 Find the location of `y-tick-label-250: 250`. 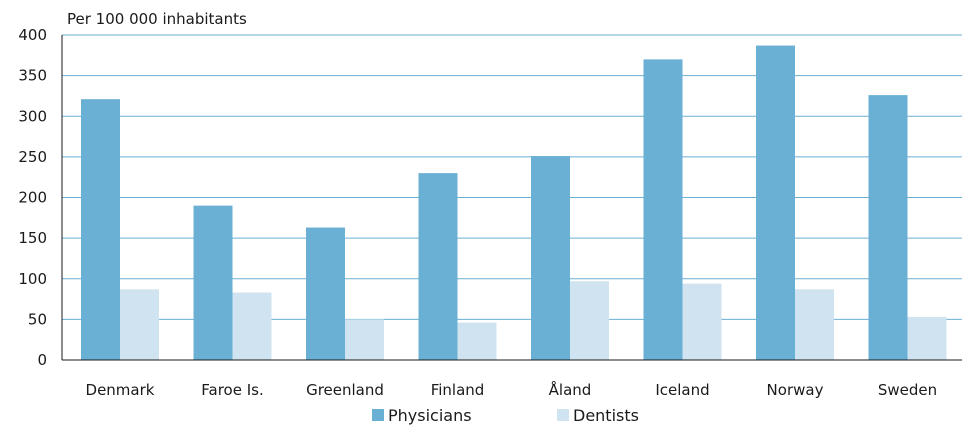

y-tick-label-250: 250 is located at coordinates (32, 157).